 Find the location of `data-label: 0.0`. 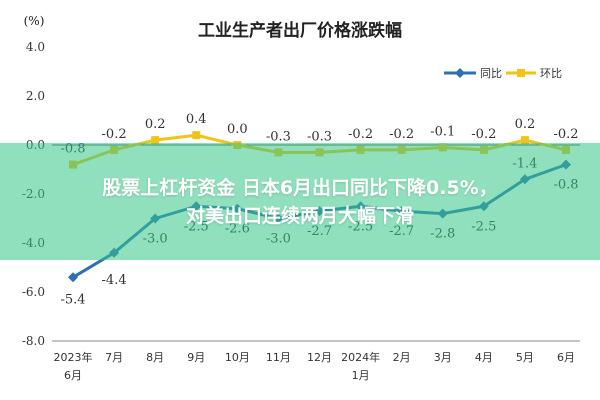

data-label: 0.0 is located at coordinates (237, 129).